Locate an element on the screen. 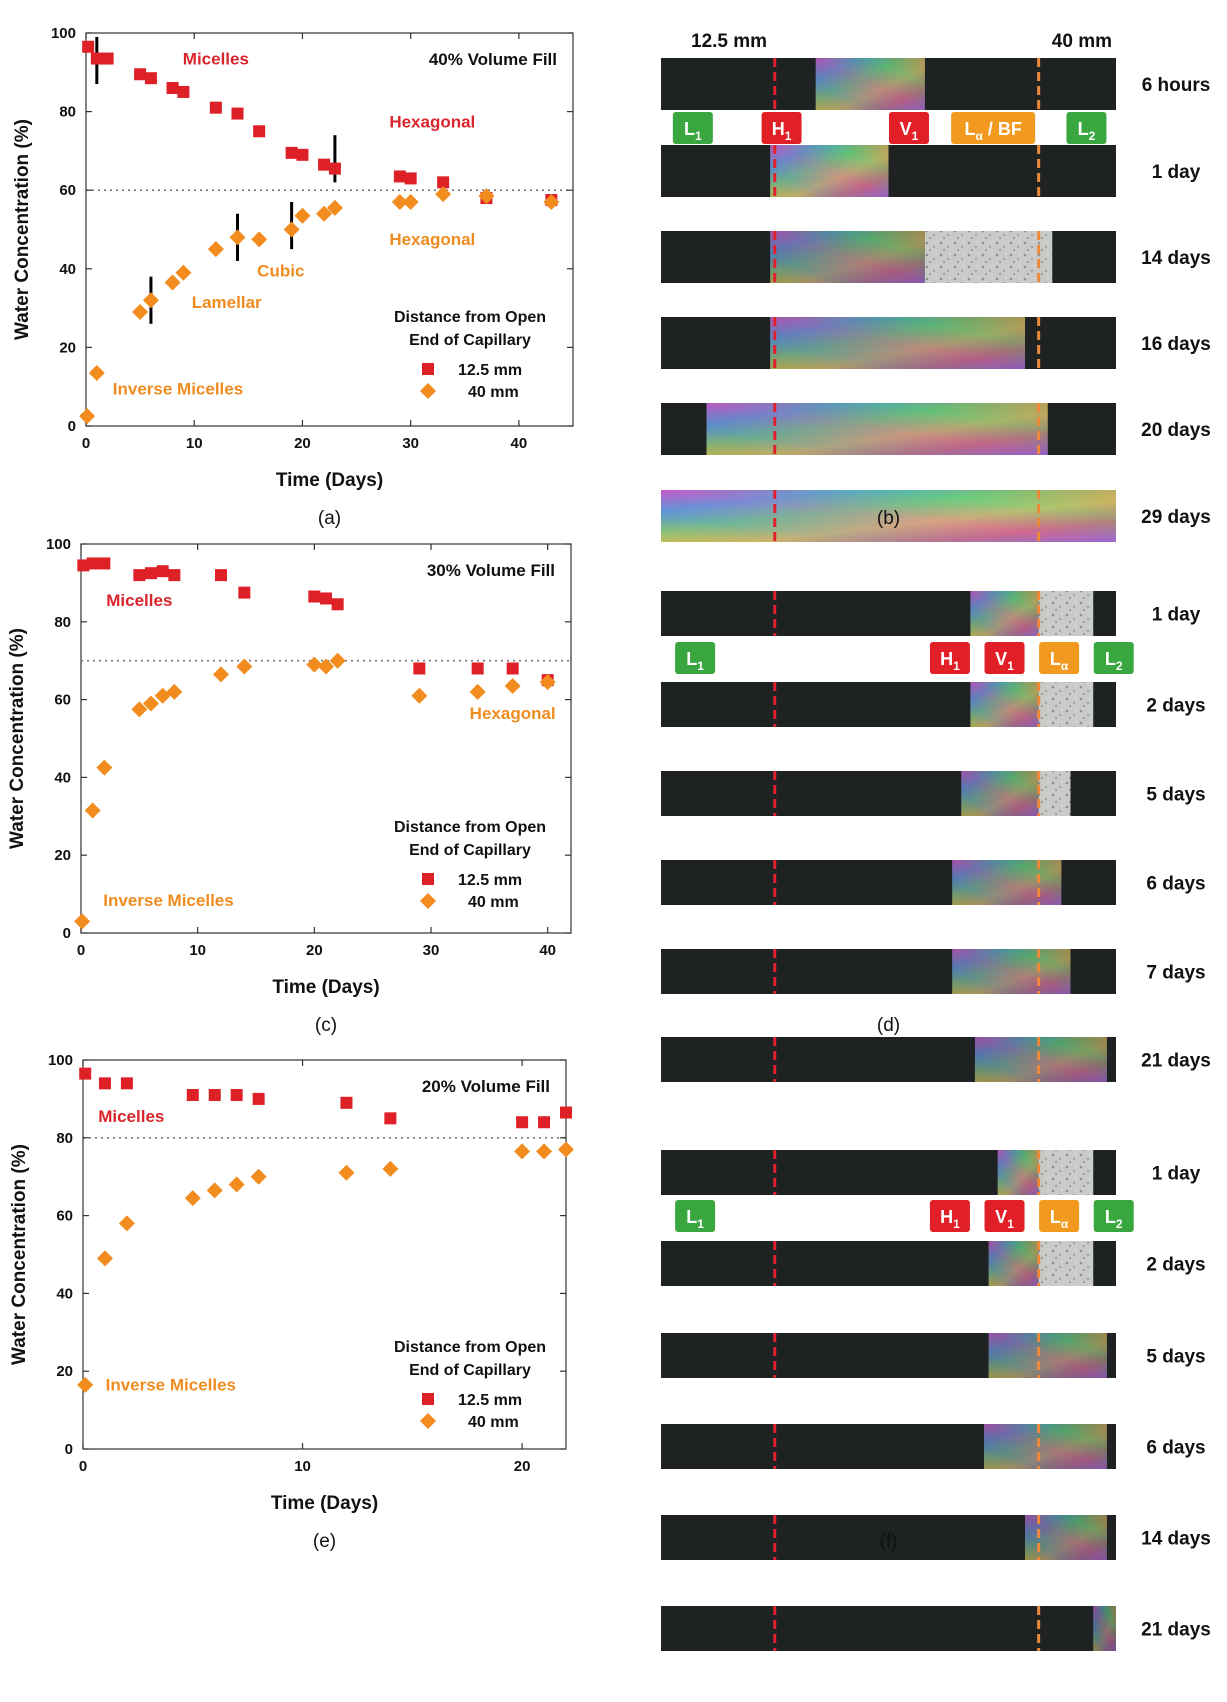 The width and height of the screenshot is (1227, 1702). y-tick-label: 100 is located at coordinates (60, 1060).